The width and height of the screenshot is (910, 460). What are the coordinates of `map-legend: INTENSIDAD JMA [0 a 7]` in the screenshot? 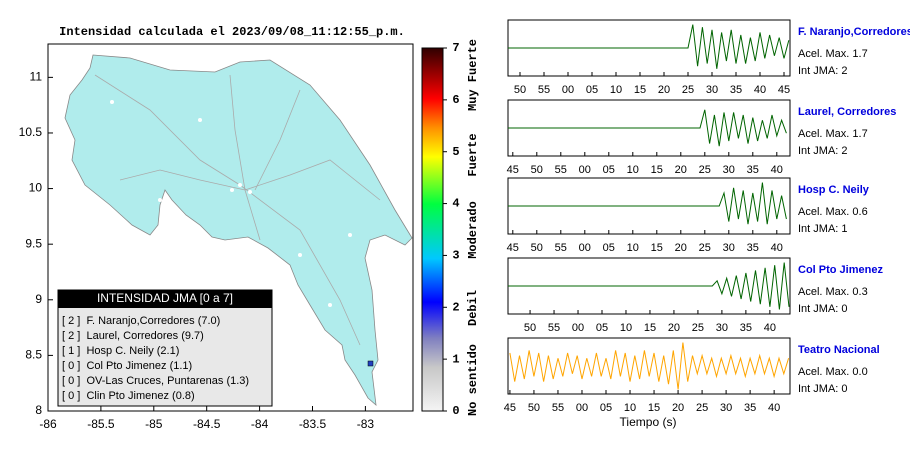 It's located at (165, 348).